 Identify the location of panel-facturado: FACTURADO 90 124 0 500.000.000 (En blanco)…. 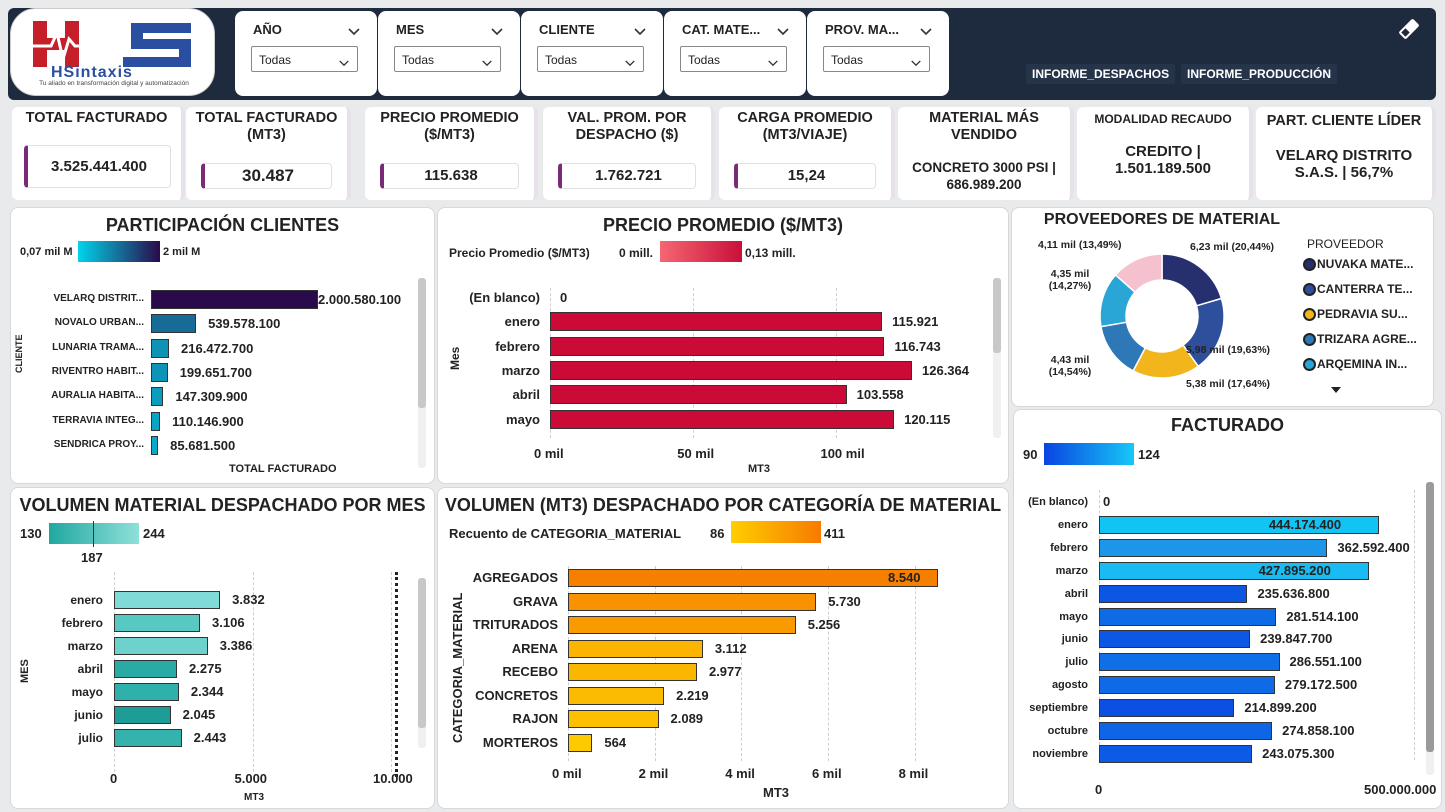
(1227, 609).